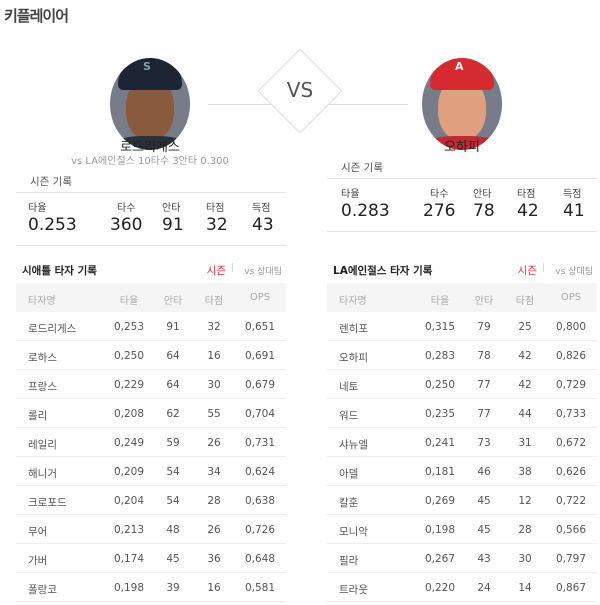  What do you see at coordinates (129, 327) in the screenshot?
I see `cell: 0,253` at bounding box center [129, 327].